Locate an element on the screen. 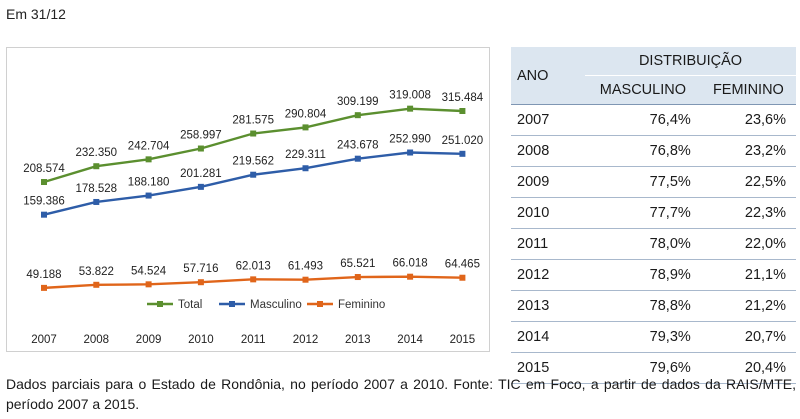  table-row: 2011 78,0% 22,0% is located at coordinates (653, 244).